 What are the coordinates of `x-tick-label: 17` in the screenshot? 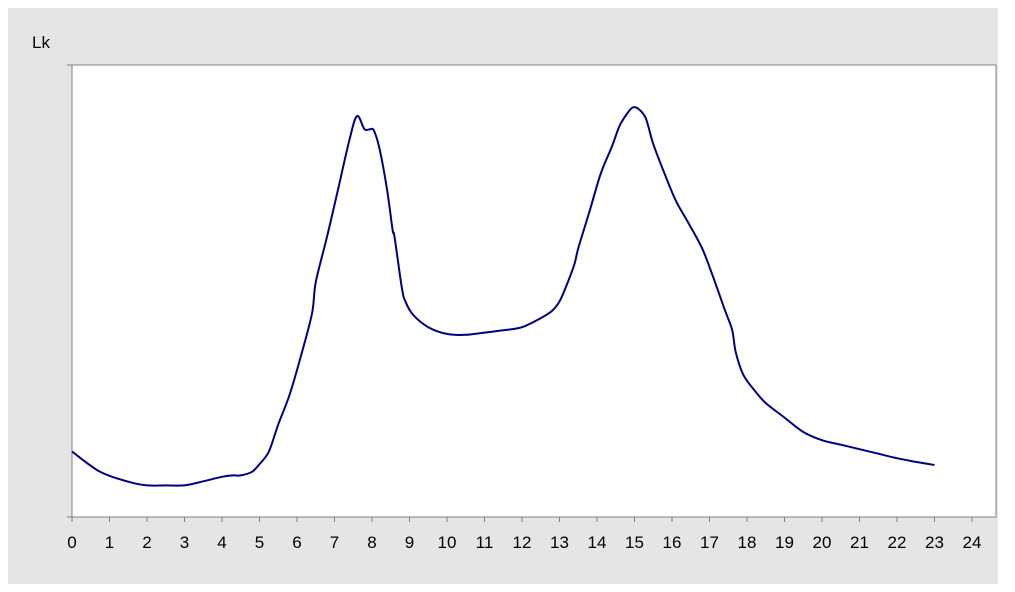 It's located at (709, 542).